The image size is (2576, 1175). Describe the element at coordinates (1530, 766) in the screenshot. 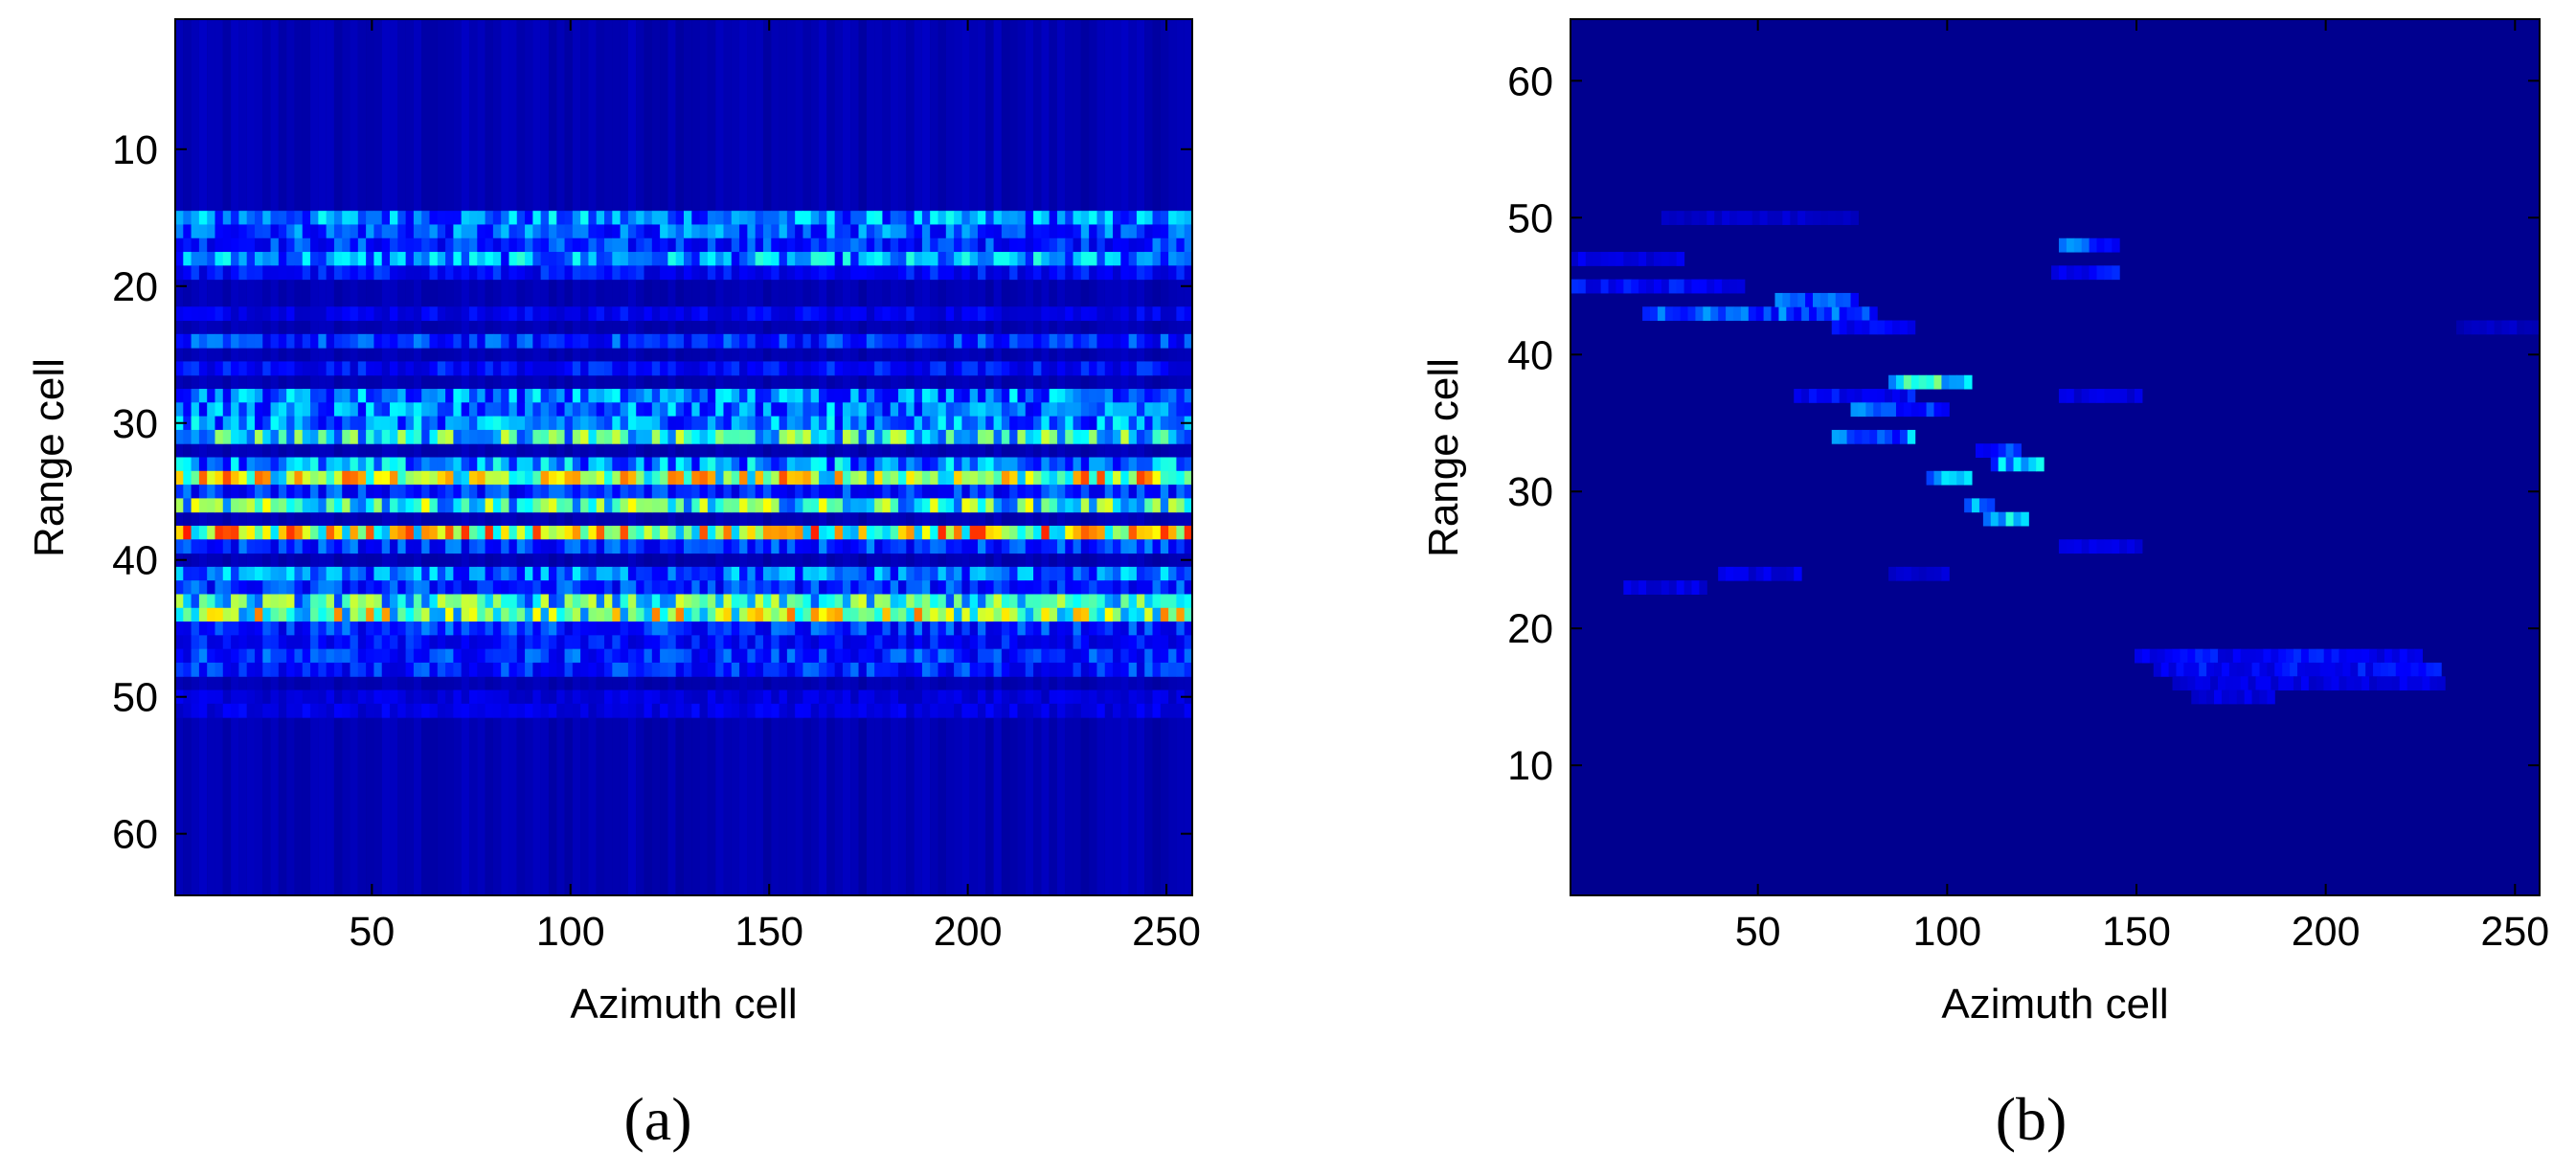

I see `y-tick-label: 10` at that location.